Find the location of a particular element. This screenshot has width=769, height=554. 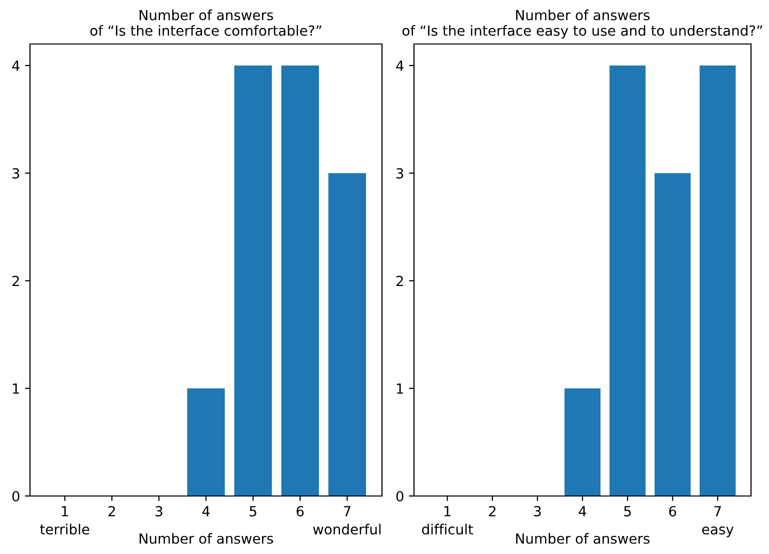

text: terrible is located at coordinates (65, 529).